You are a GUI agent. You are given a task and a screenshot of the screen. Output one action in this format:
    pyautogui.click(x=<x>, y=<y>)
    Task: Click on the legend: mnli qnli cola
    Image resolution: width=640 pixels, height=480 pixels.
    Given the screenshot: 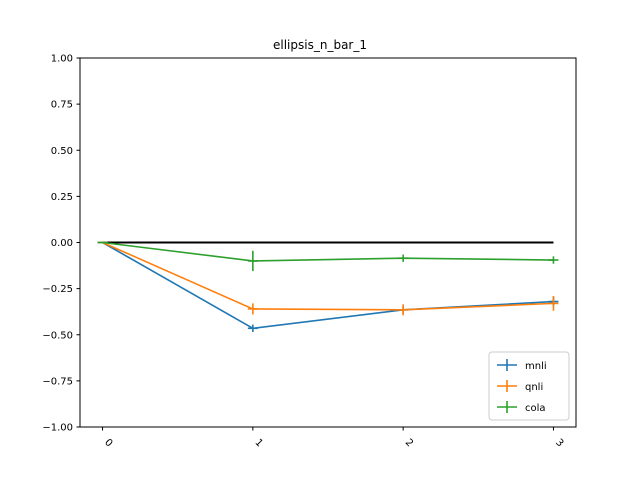 What is the action you would take?
    pyautogui.click(x=529, y=386)
    